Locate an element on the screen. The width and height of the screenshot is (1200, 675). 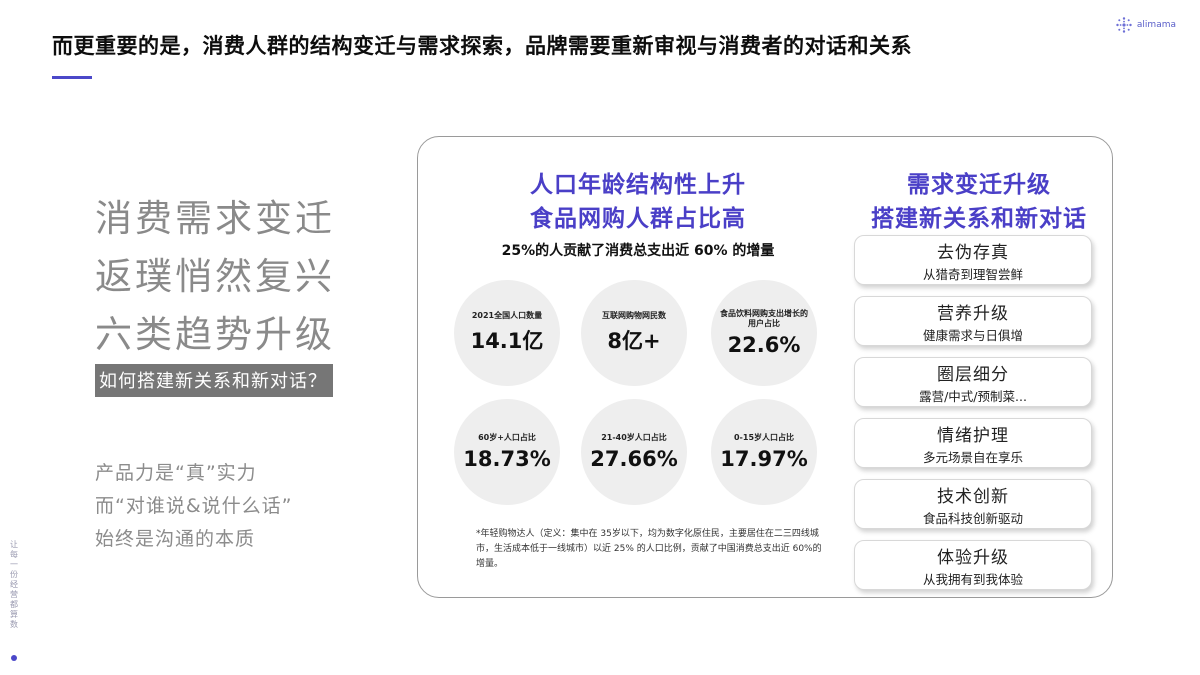
left-title-2: 食品网购人群占比高 is located at coordinates (638, 219).